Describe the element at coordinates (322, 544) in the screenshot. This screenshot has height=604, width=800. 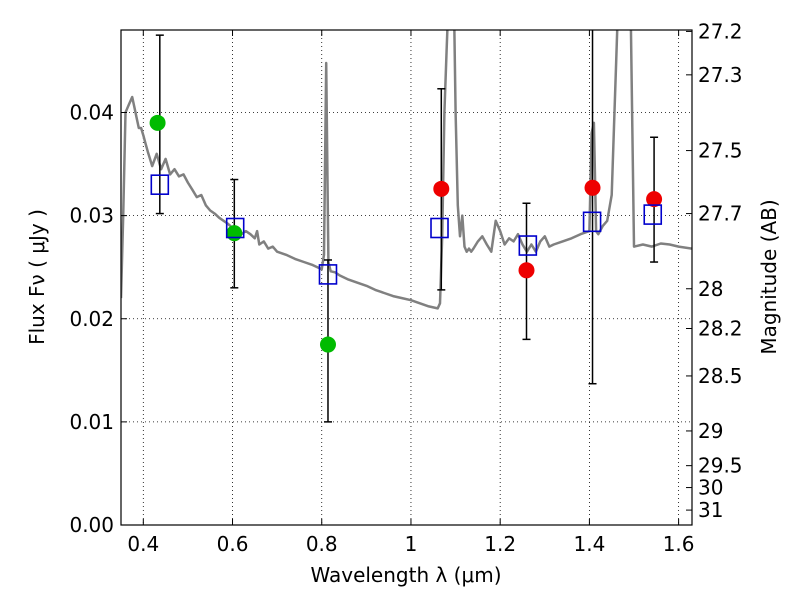
I see `x-tick-label: 0.8` at that location.